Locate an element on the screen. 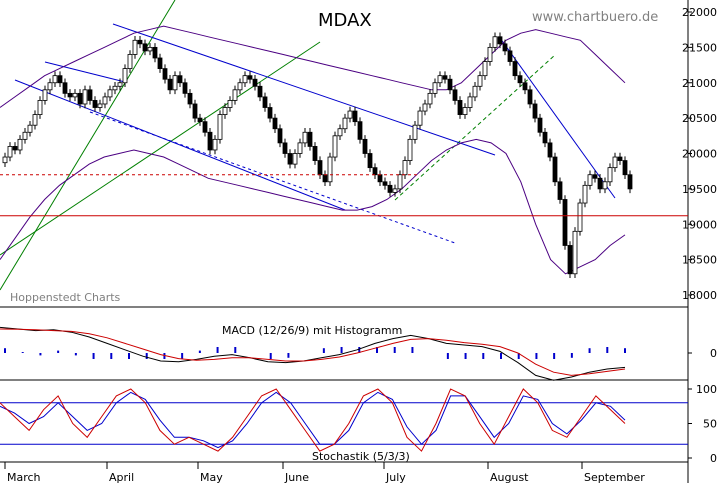  price-tick-label: 21500 is located at coordinates (699, 47).